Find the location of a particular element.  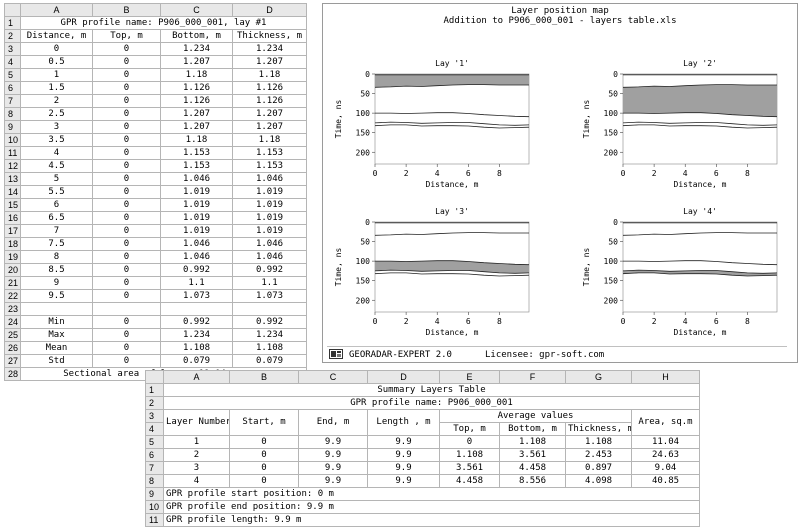

data-cell: 1.073 is located at coordinates (269, 296).